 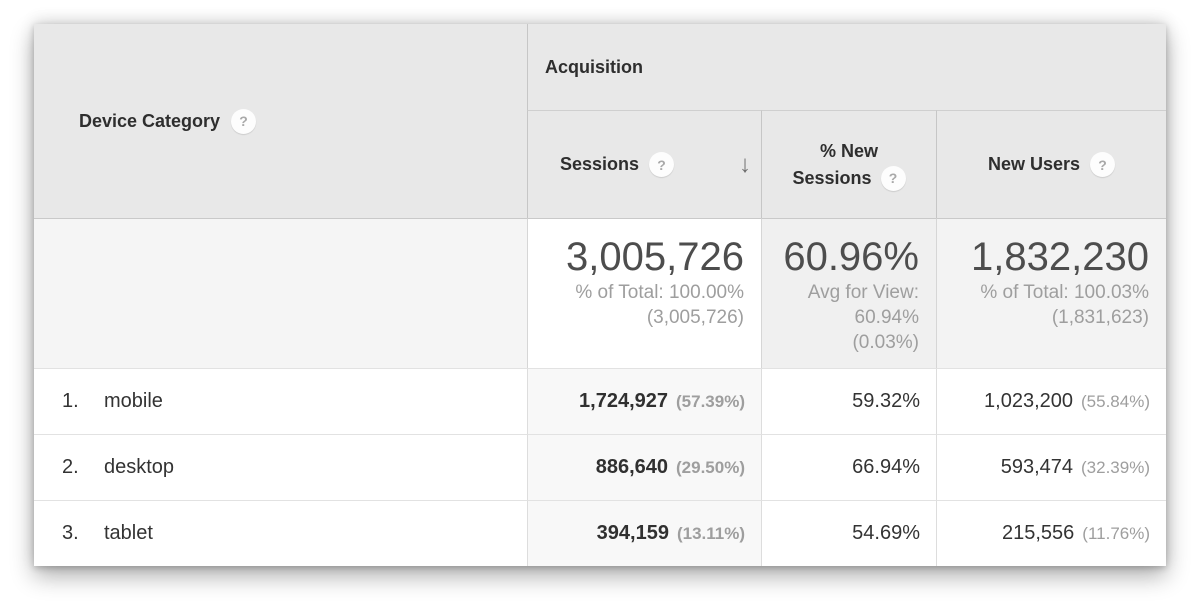 I want to click on sessions-cell: 886,640 (29.50%), so click(x=644, y=467).